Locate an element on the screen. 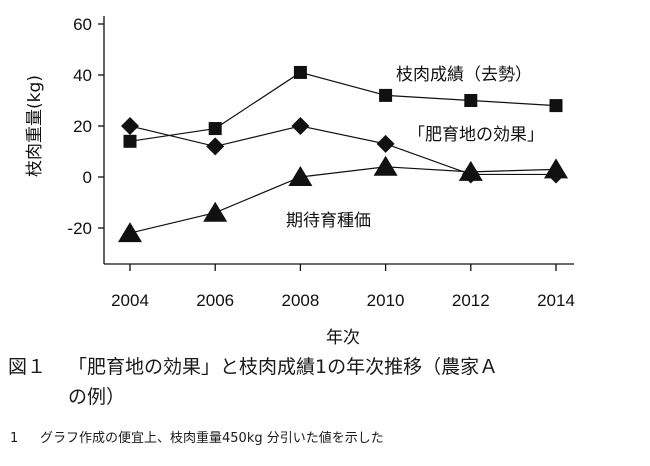 This screenshot has width=650, height=466. series-label-square: 枝肉成績（去勢） is located at coordinates (464, 75).